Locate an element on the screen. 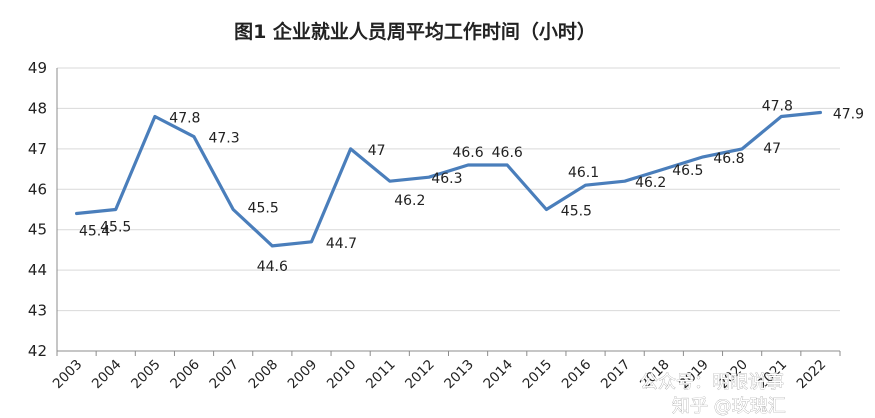  x-tick-label: 2011 is located at coordinates (381, 375).